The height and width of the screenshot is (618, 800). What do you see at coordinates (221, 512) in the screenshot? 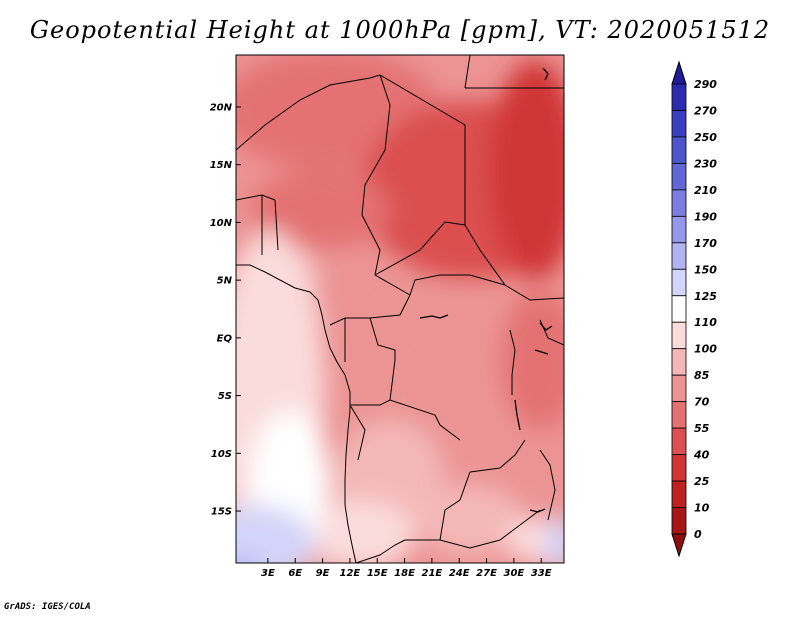
I see `y-tick-label: 15S` at bounding box center [221, 512].